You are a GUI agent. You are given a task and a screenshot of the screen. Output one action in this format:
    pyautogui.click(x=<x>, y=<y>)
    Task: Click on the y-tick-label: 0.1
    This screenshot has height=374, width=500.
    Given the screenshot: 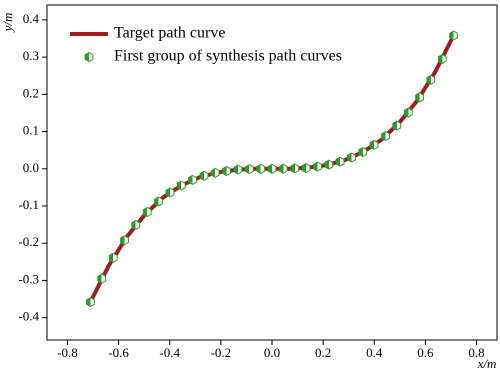 What is the action you would take?
    pyautogui.click(x=31, y=130)
    